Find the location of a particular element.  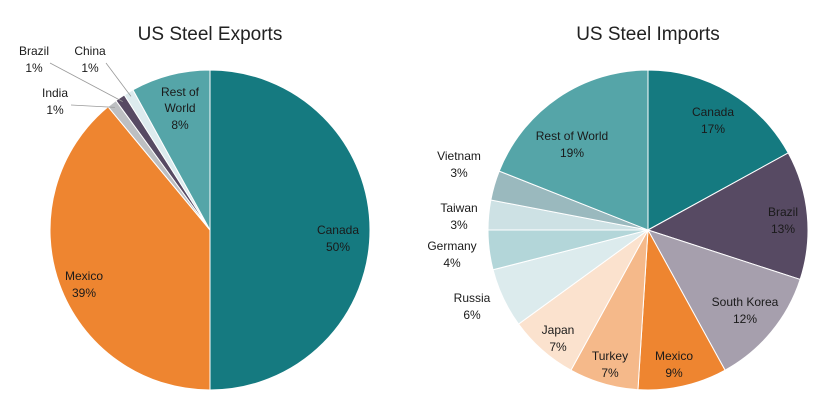

imports-value-germany: 4% is located at coordinates (452, 263).